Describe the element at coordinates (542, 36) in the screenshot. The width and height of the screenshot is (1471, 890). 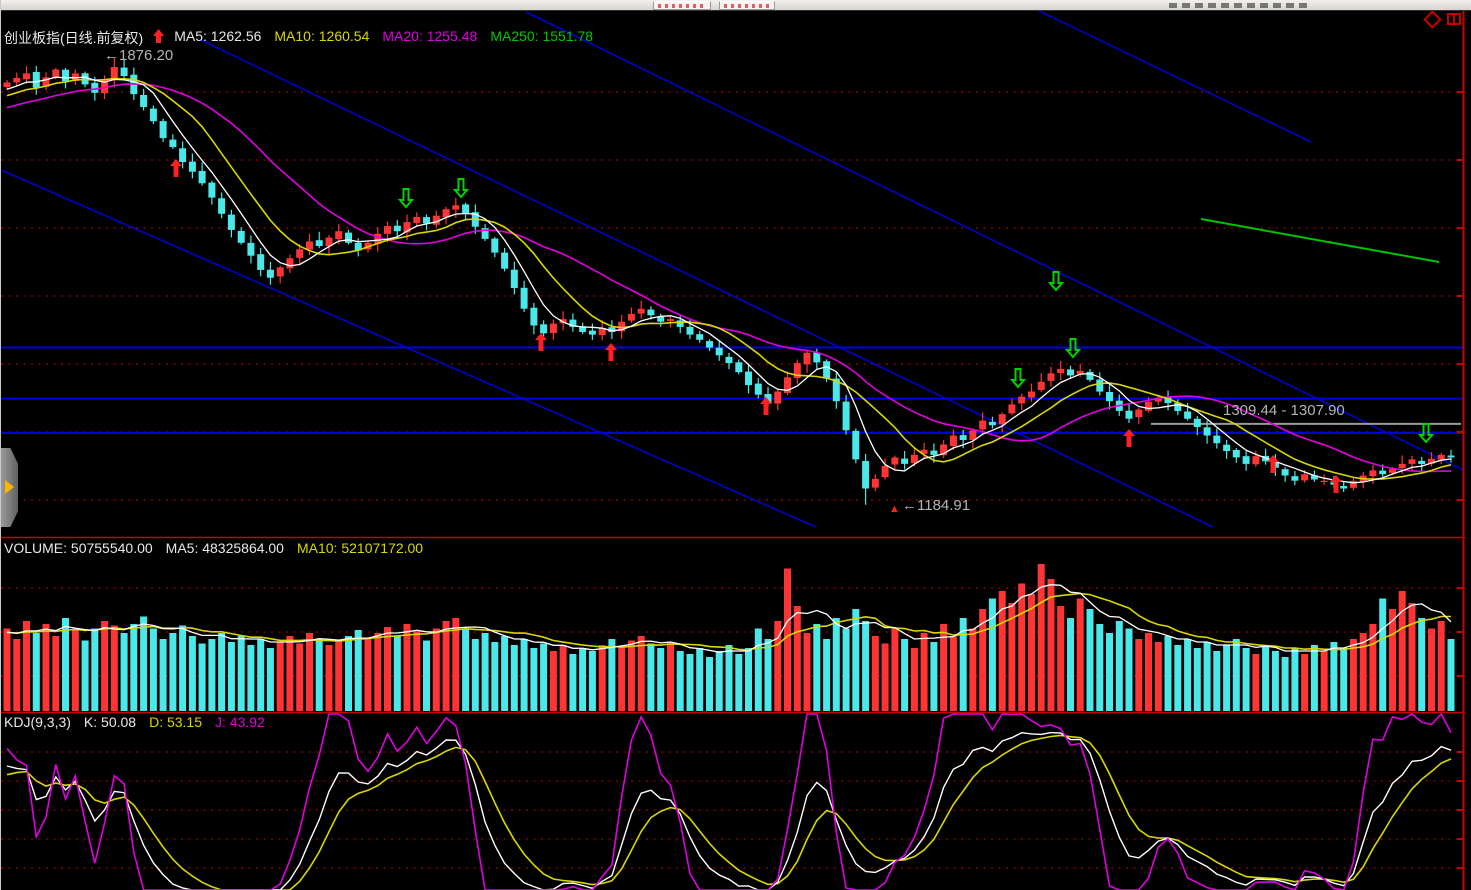
I see `ma250-value: MA250: 1551.78` at that location.